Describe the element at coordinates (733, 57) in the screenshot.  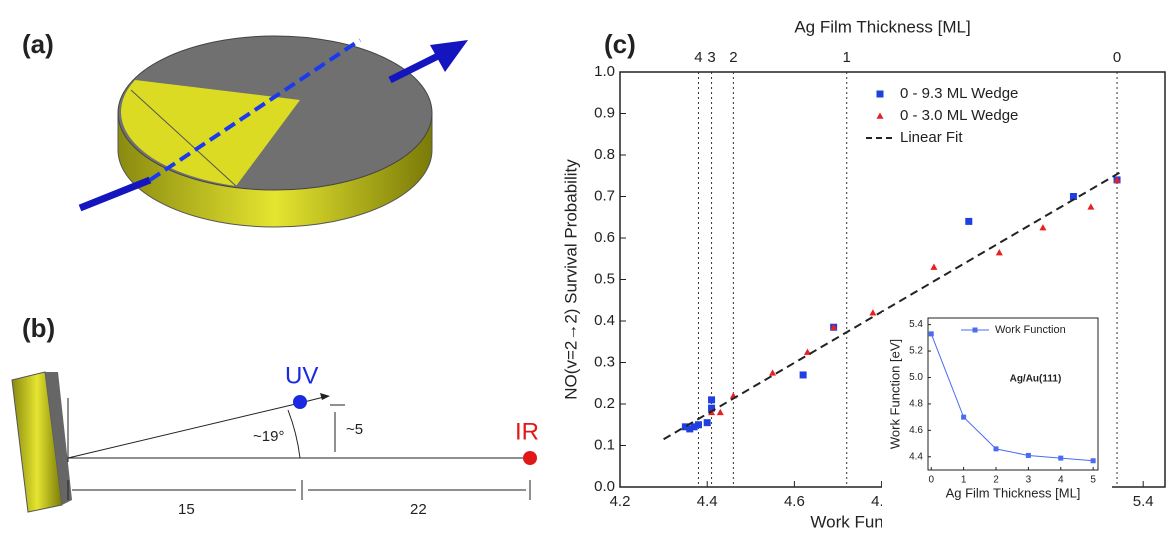
I see `x2-tick-label: 2` at that location.